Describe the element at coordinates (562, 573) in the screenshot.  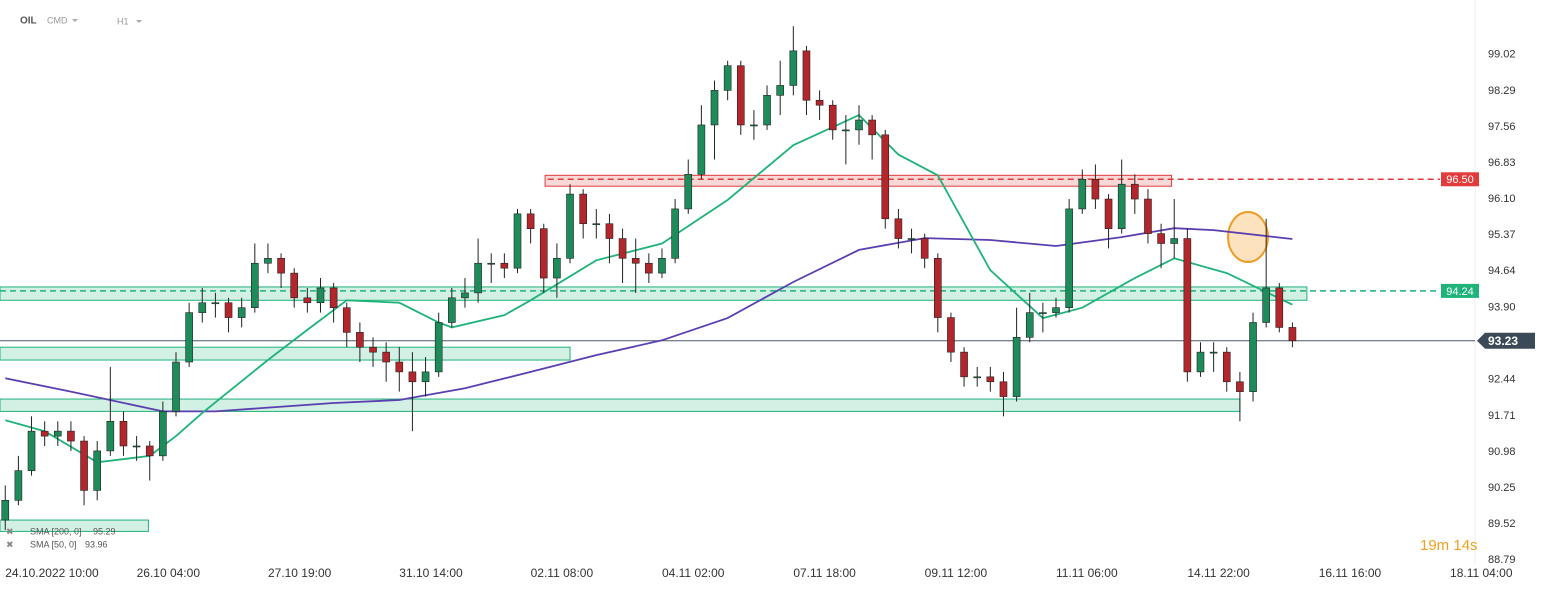
I see `x-tick-label: 02.11 08:00` at that location.